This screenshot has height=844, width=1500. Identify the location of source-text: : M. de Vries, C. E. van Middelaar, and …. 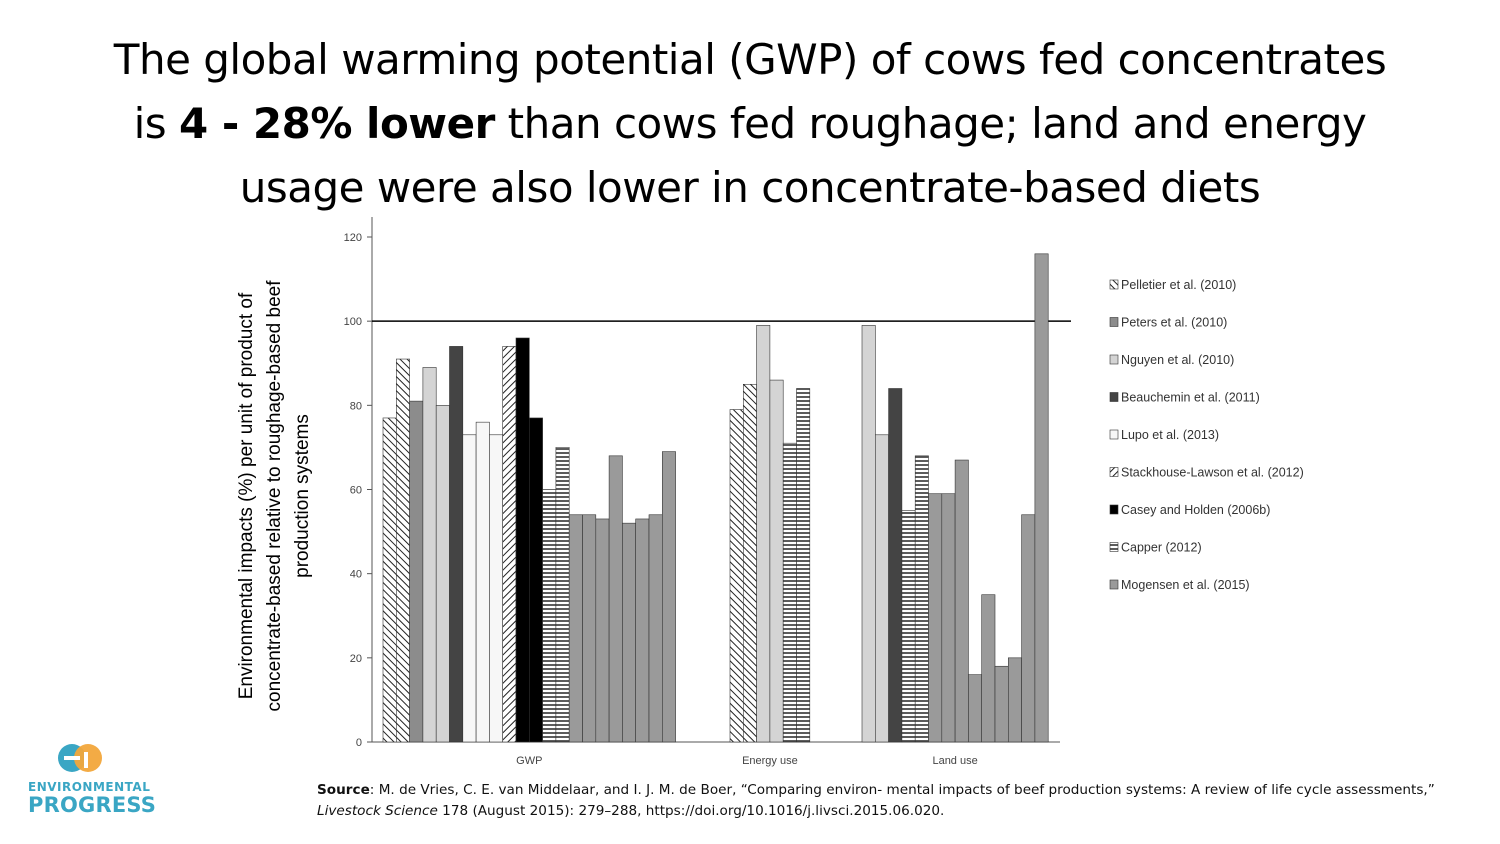
(902, 790).